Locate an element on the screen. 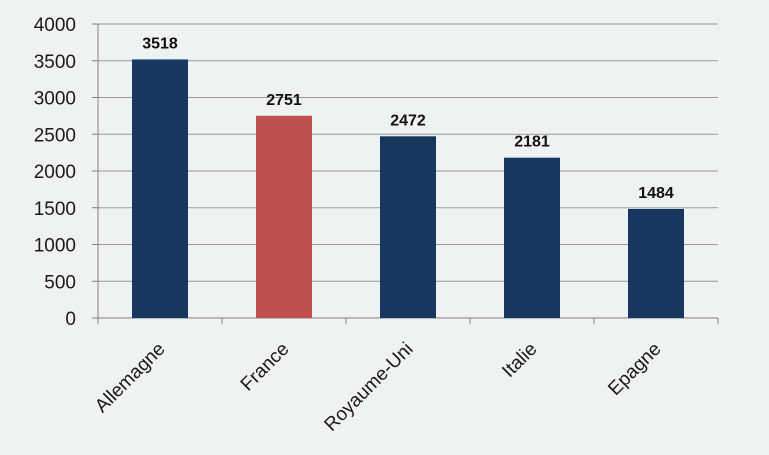 This screenshot has width=769, height=455. y-tick-label: 4000 is located at coordinates (55, 25).